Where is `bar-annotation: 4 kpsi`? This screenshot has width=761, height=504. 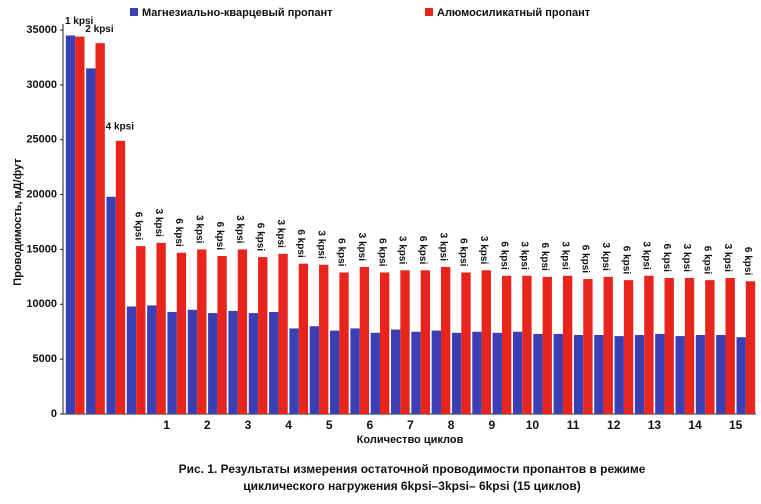
bar-annotation: 4 kpsi is located at coordinates (120, 126).